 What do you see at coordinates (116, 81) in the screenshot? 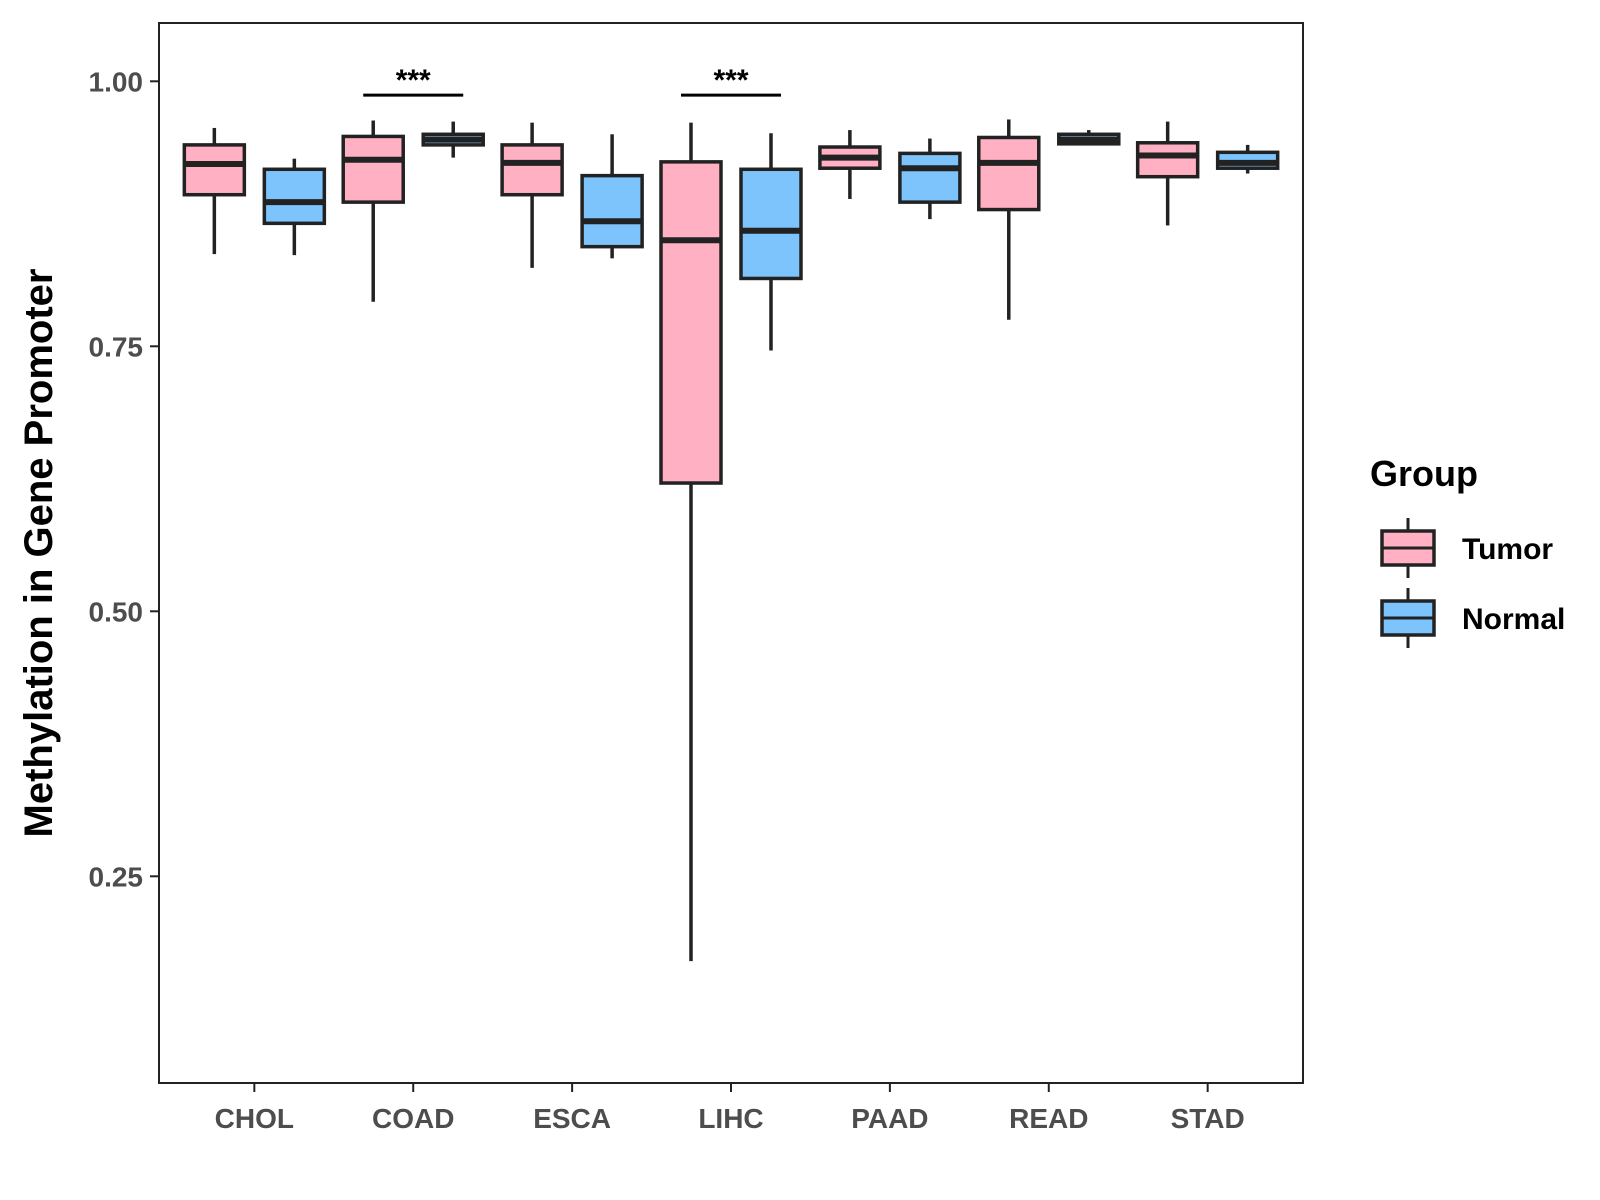
I see `y-tick-label: 1.00` at bounding box center [116, 81].